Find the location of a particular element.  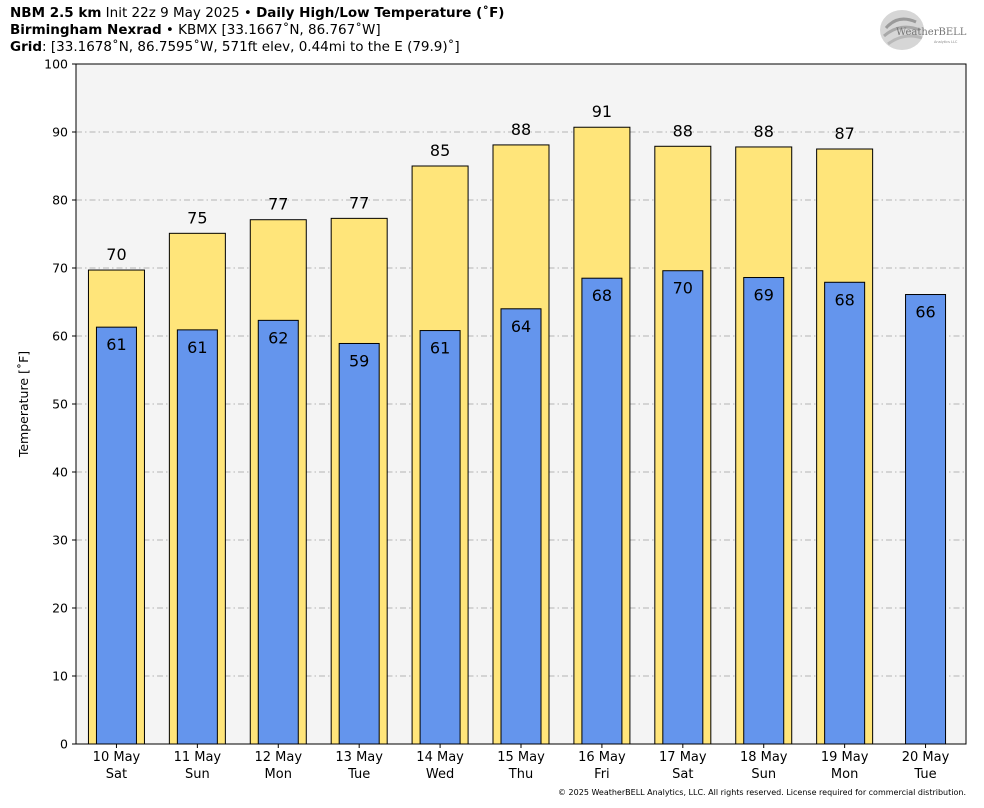

location-name: Birmingham Nexrad is located at coordinates (86, 30).